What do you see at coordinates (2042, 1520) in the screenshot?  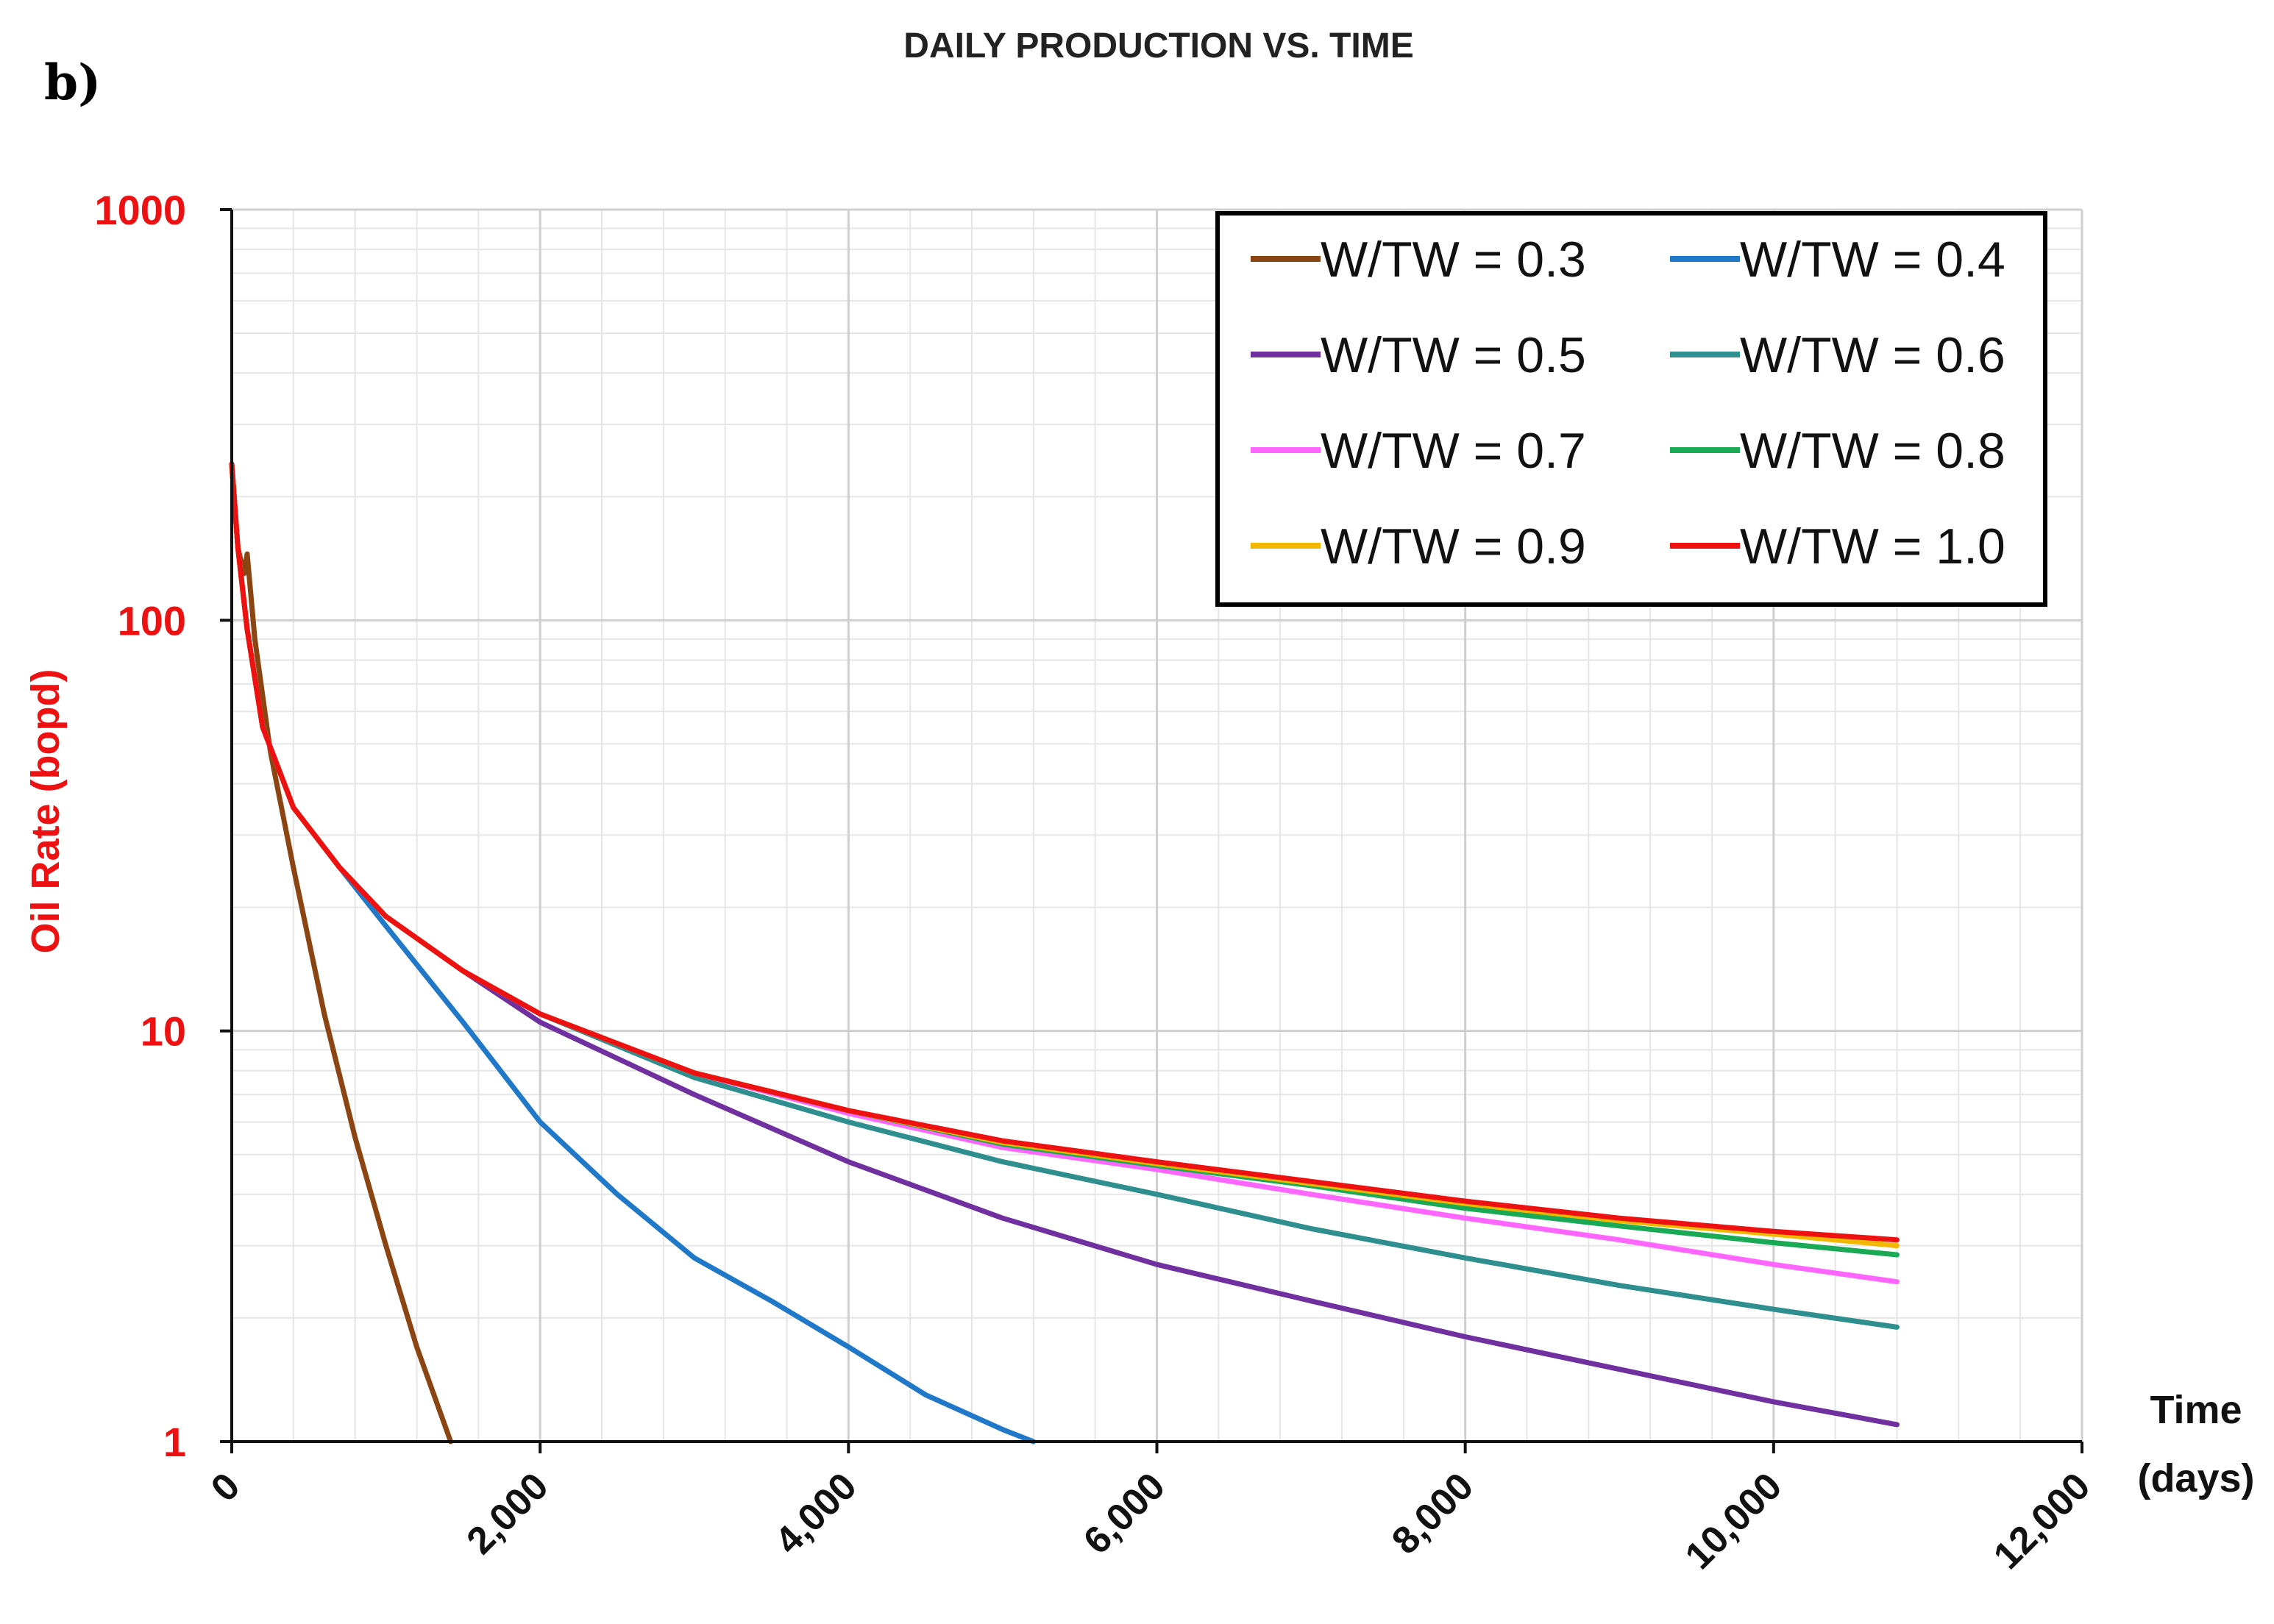 I see `x-tick-label: 12,000` at bounding box center [2042, 1520].